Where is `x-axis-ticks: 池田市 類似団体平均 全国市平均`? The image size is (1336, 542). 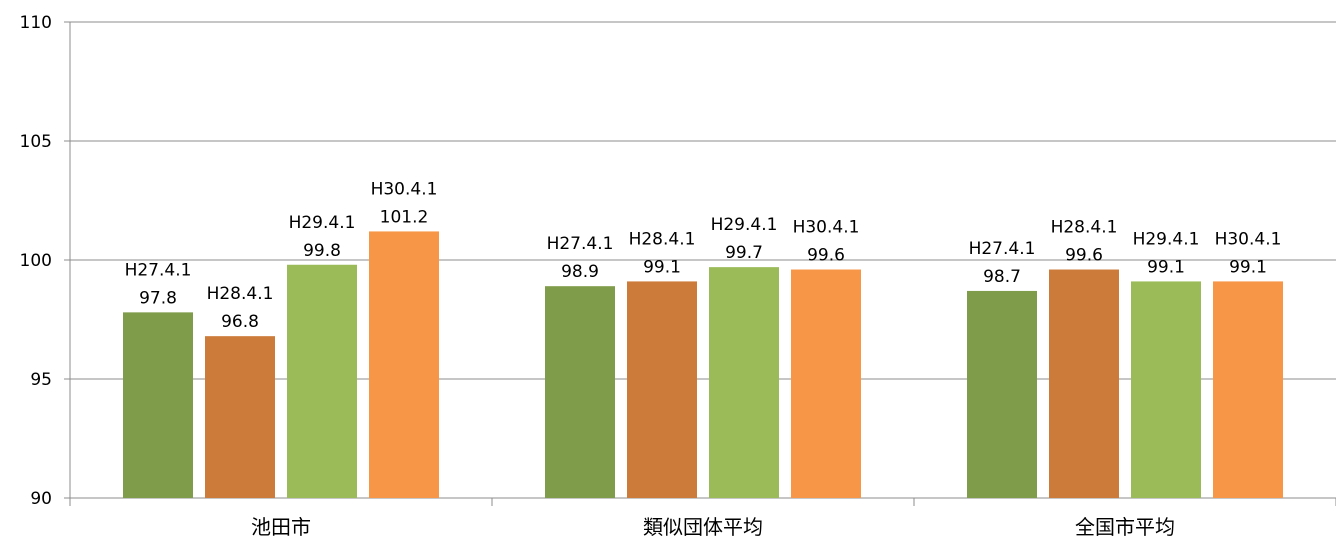
x-axis-ticks: 池田市 類似団体平均 全国市平均 is located at coordinates (713, 527).